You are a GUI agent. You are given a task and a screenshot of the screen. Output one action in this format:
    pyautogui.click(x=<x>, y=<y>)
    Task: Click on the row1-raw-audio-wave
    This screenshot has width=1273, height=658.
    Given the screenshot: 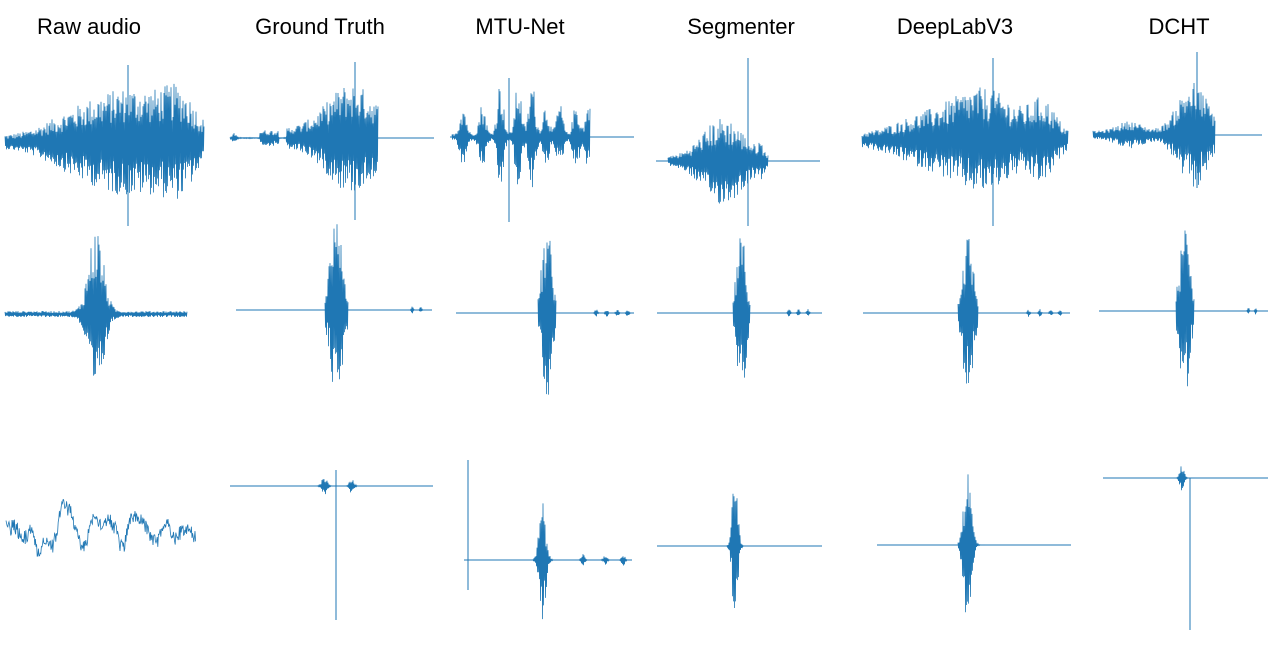 What is the action you would take?
    pyautogui.click(x=104, y=141)
    